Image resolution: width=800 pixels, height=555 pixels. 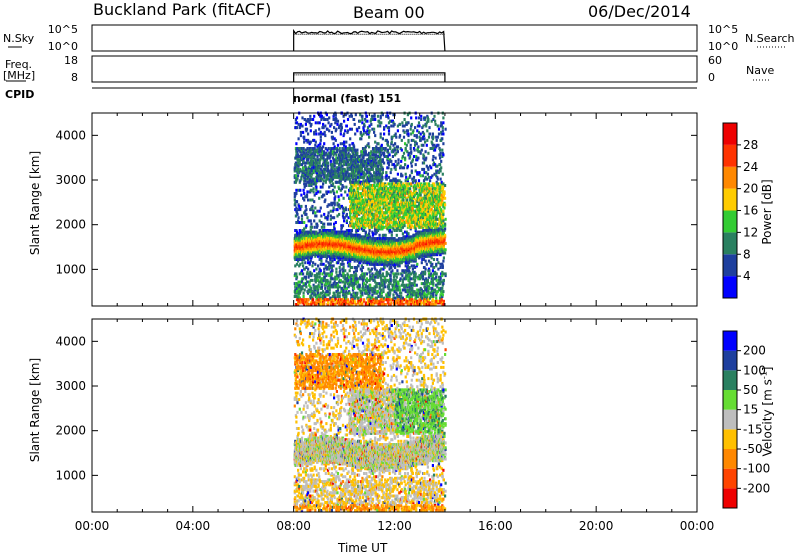 What do you see at coordinates (747, 276) in the screenshot?
I see `power-colorbar-tick-label: 4` at bounding box center [747, 276].